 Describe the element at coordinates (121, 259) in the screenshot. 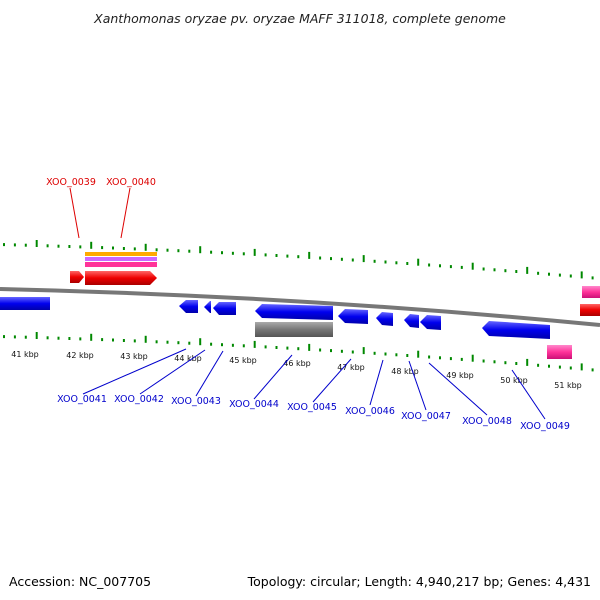

I see `annotation-track-purple` at that location.